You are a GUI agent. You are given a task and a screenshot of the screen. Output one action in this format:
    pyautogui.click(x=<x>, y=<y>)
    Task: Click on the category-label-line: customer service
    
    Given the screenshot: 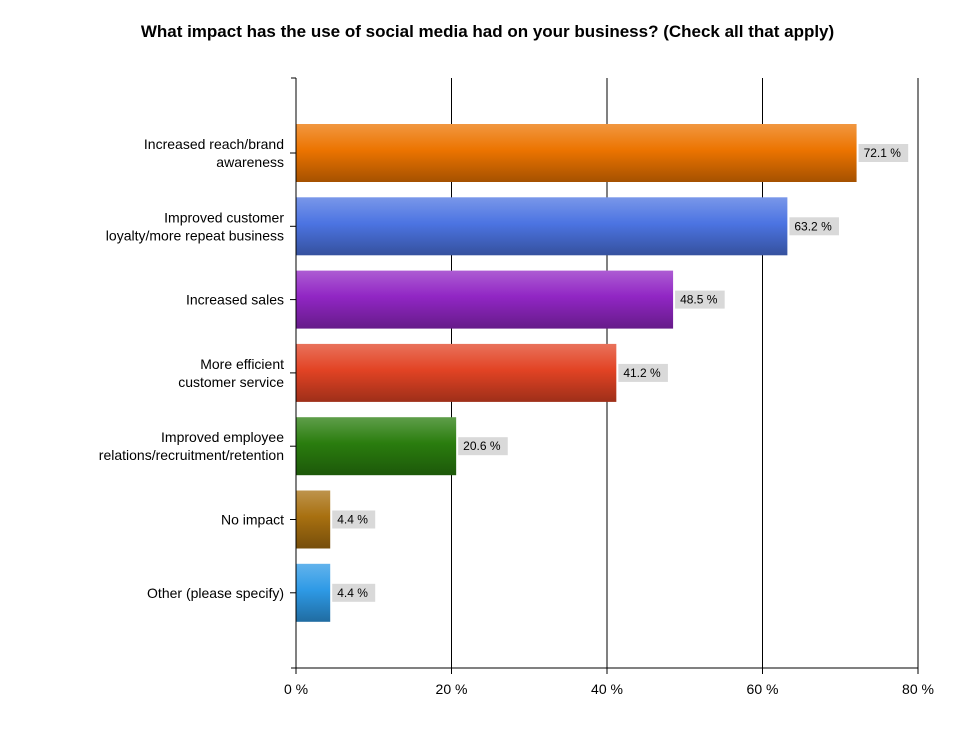 What is the action you would take?
    pyautogui.click(x=231, y=382)
    